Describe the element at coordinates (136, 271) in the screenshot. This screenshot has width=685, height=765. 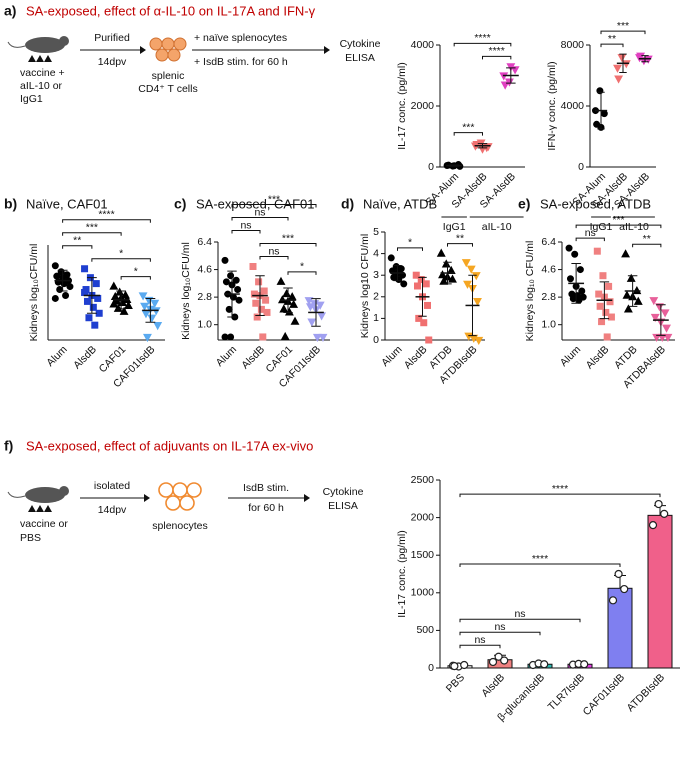
I see `bracket-label: *` at that location.